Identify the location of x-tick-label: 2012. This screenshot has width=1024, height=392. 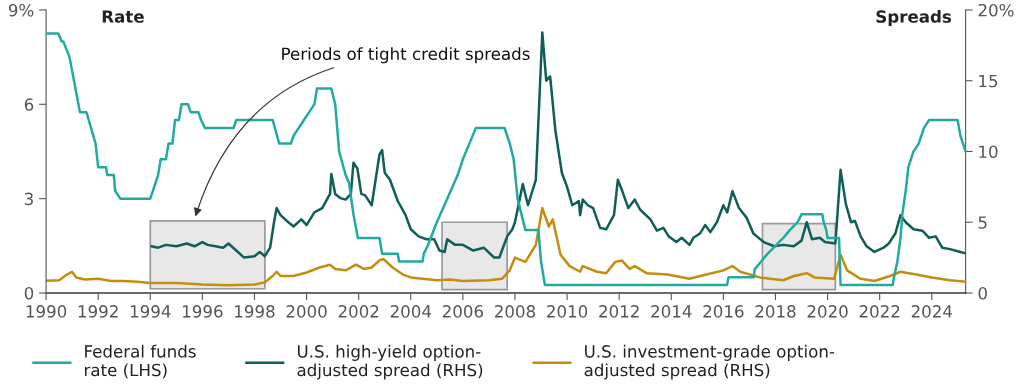
(619, 311).